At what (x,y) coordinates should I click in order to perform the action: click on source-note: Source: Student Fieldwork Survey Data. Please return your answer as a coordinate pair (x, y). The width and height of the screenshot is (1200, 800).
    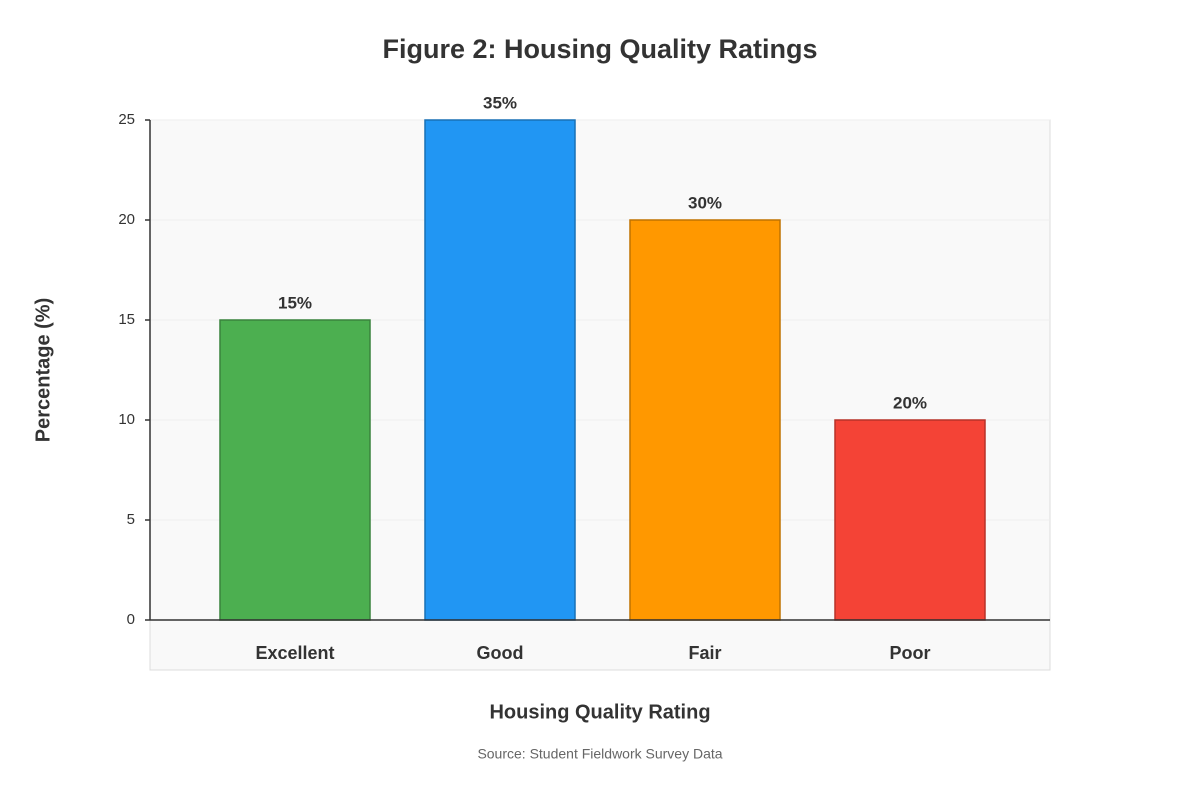
    Looking at the image, I should click on (599, 754).